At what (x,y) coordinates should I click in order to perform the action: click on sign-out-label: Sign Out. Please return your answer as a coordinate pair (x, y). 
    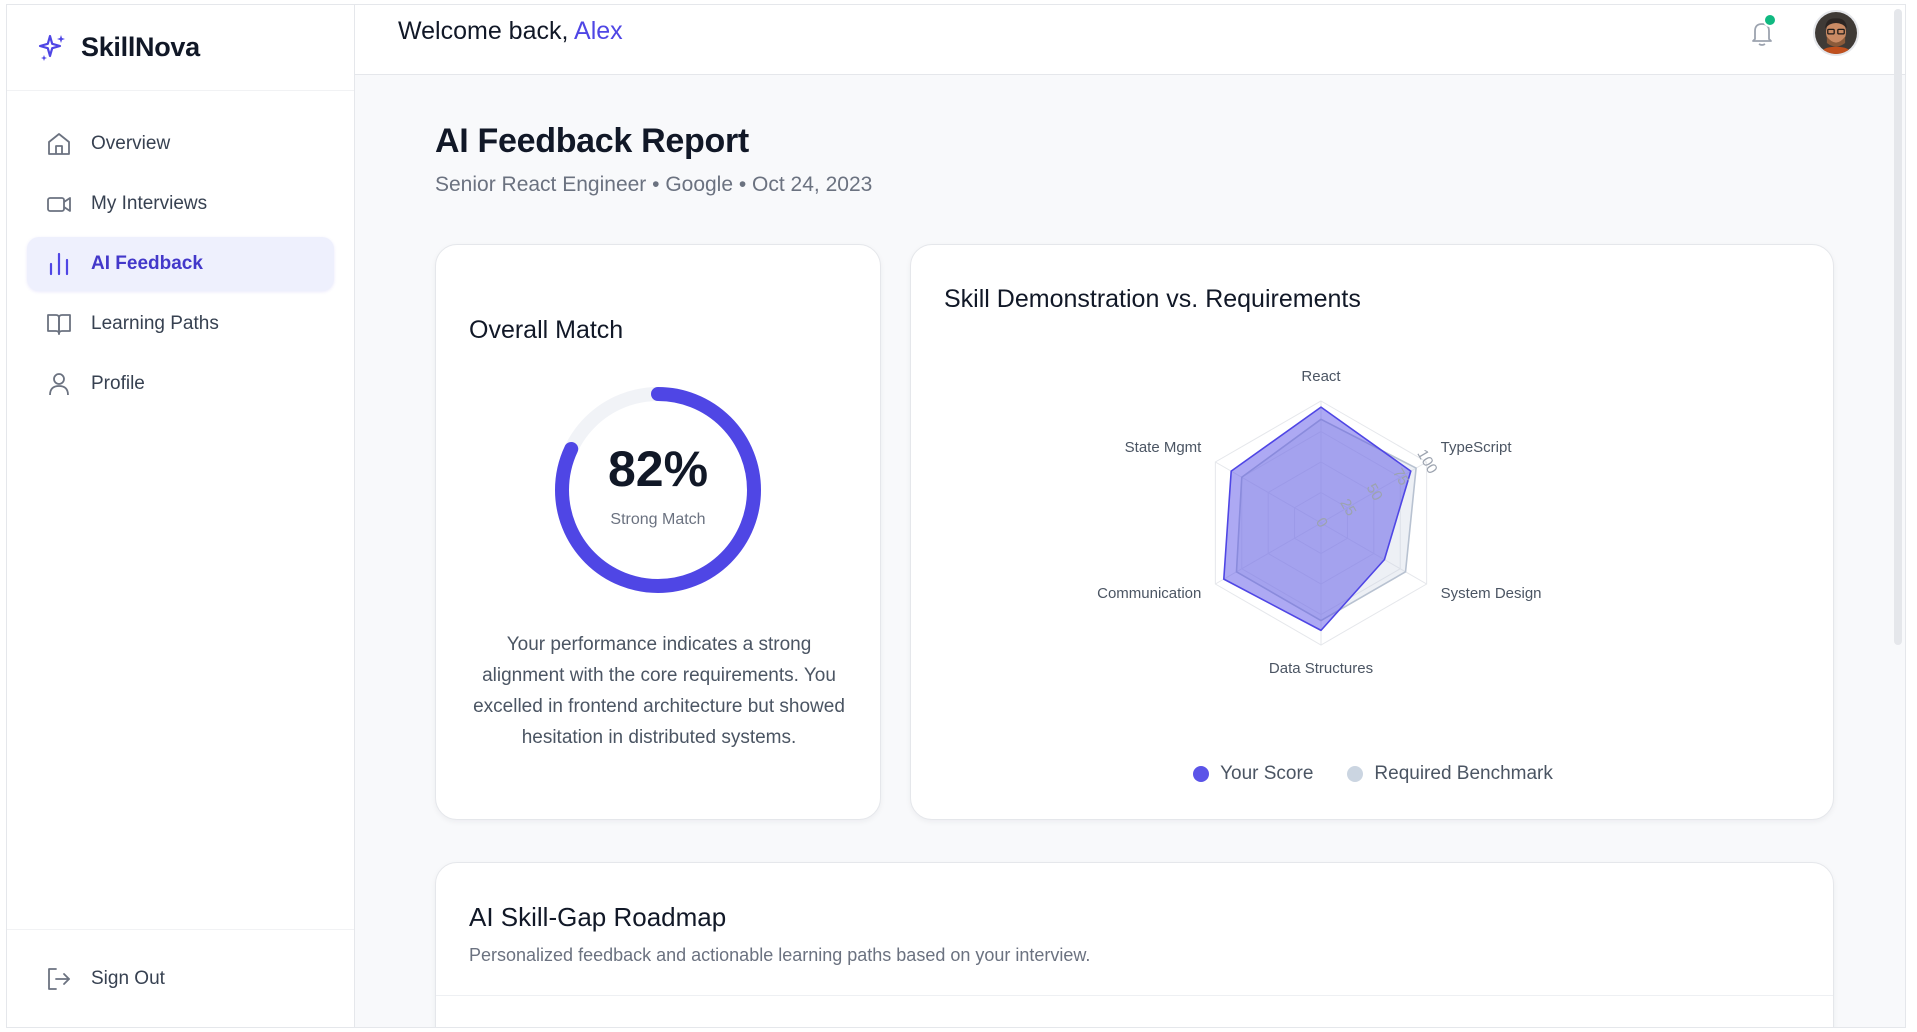
    Looking at the image, I should click on (128, 978).